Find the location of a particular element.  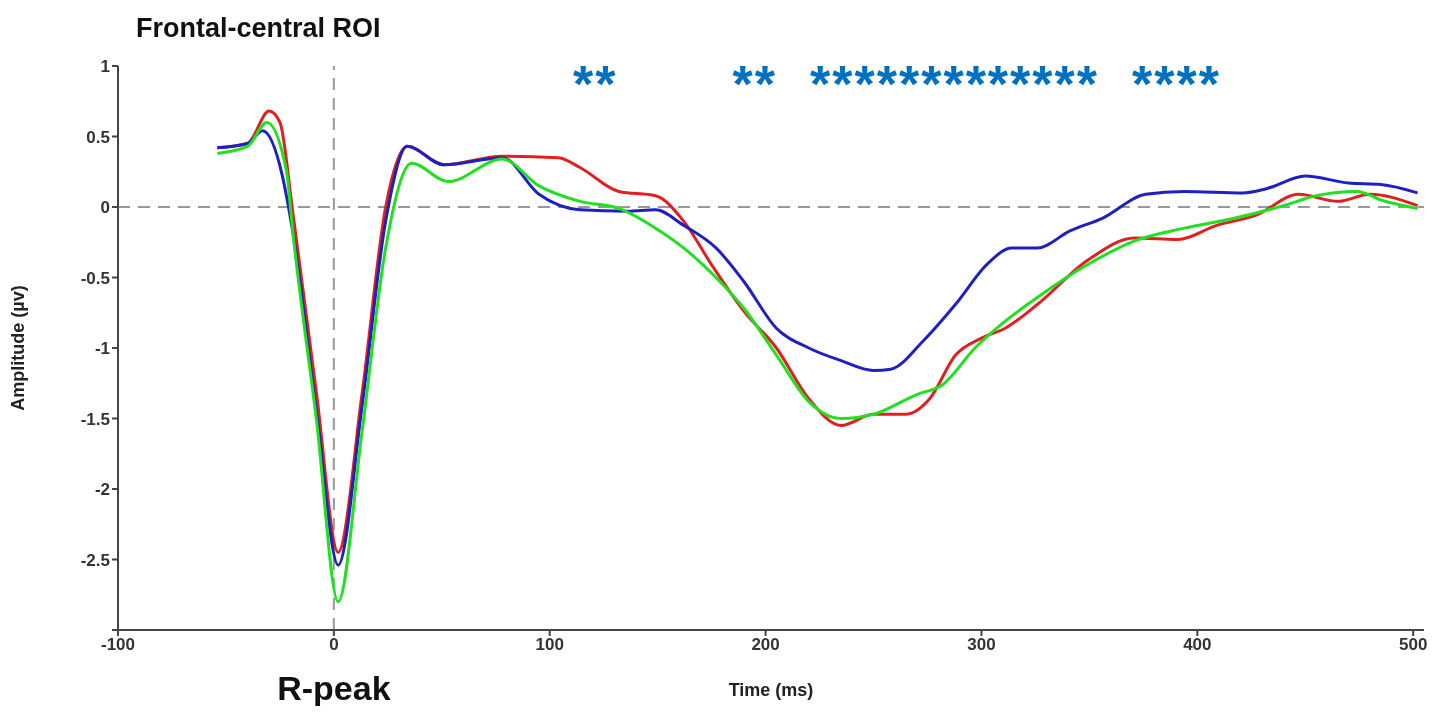

x-tick-label: 0 is located at coordinates (334, 645).